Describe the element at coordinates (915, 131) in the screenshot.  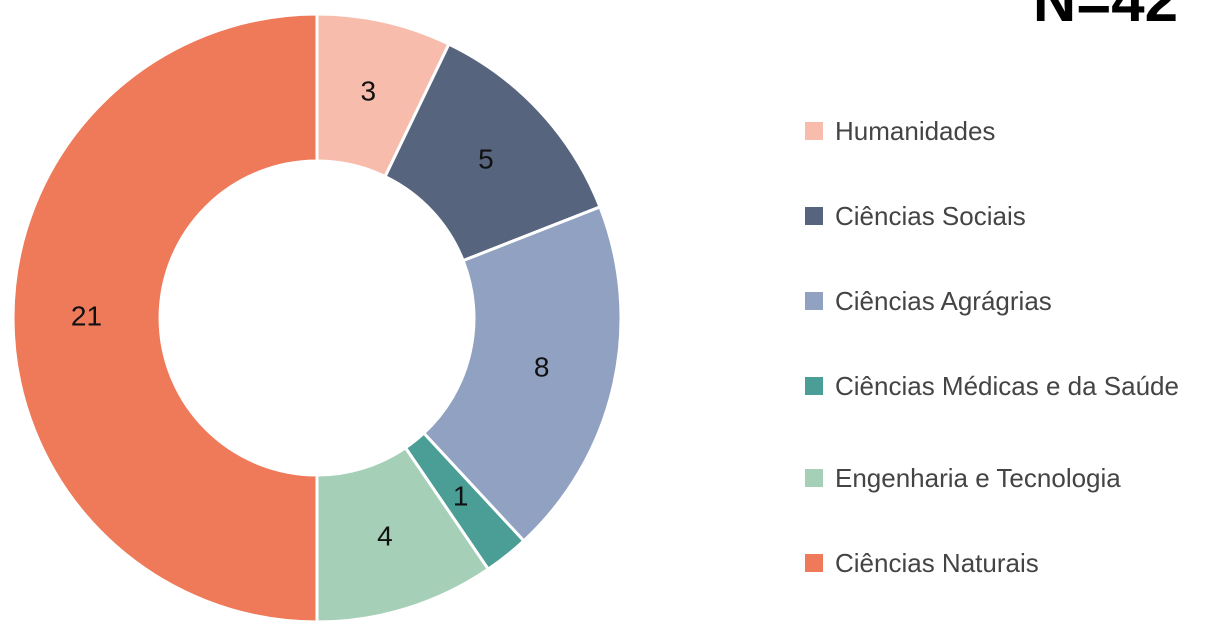
I see `legend-label: Humanidades` at that location.